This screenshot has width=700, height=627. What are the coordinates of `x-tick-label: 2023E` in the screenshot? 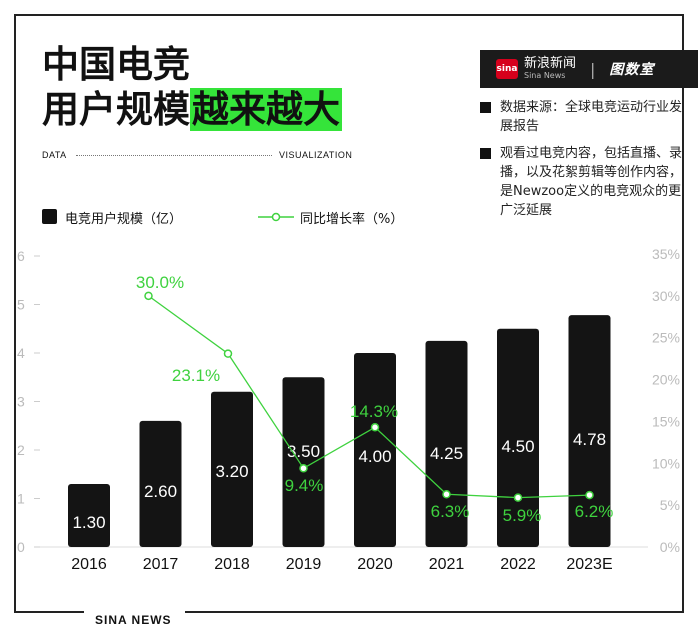 It's located at (589, 564).